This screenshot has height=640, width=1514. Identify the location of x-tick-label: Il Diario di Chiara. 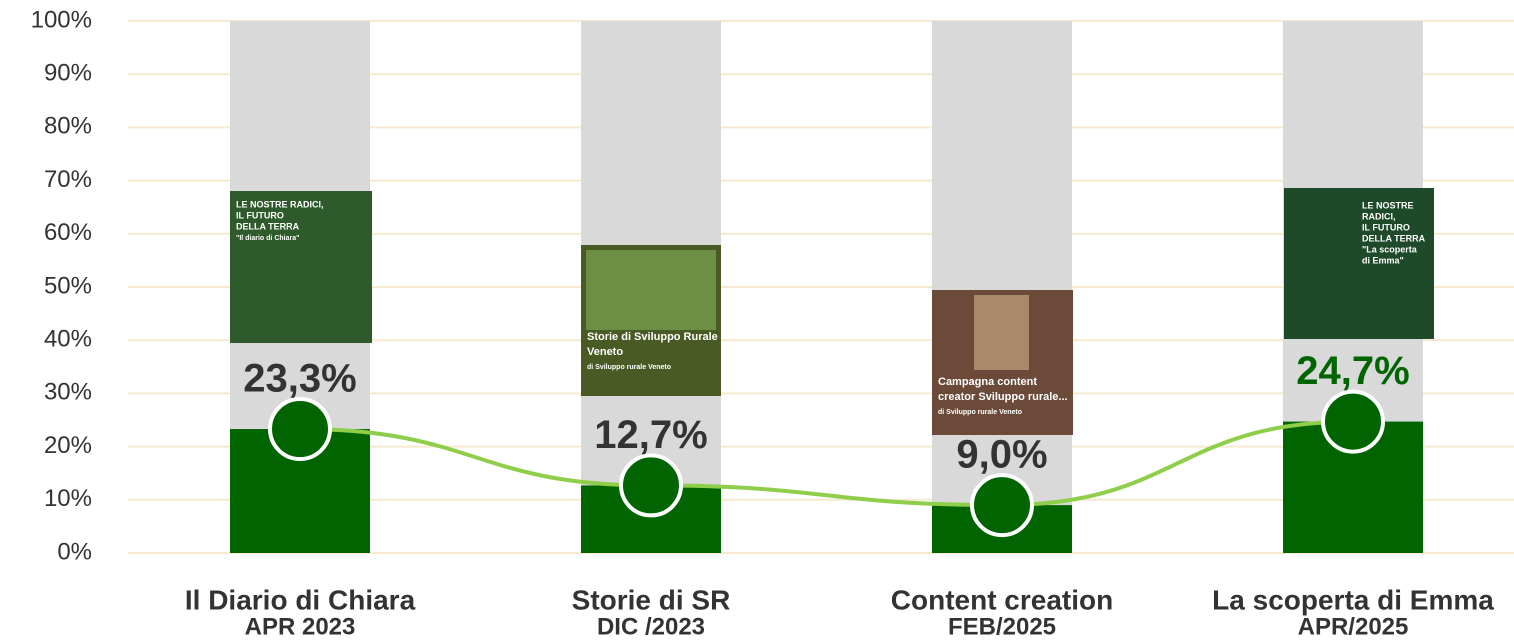
(300, 599).